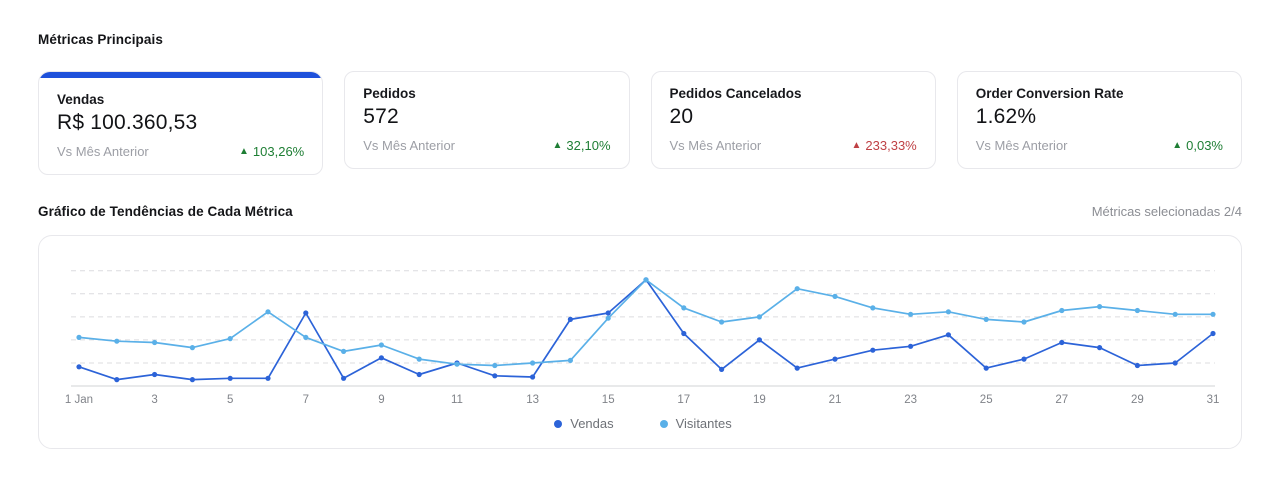 This screenshot has height=489, width=1280. I want to click on metric-delta: ▲ 0,03%, so click(1197, 145).